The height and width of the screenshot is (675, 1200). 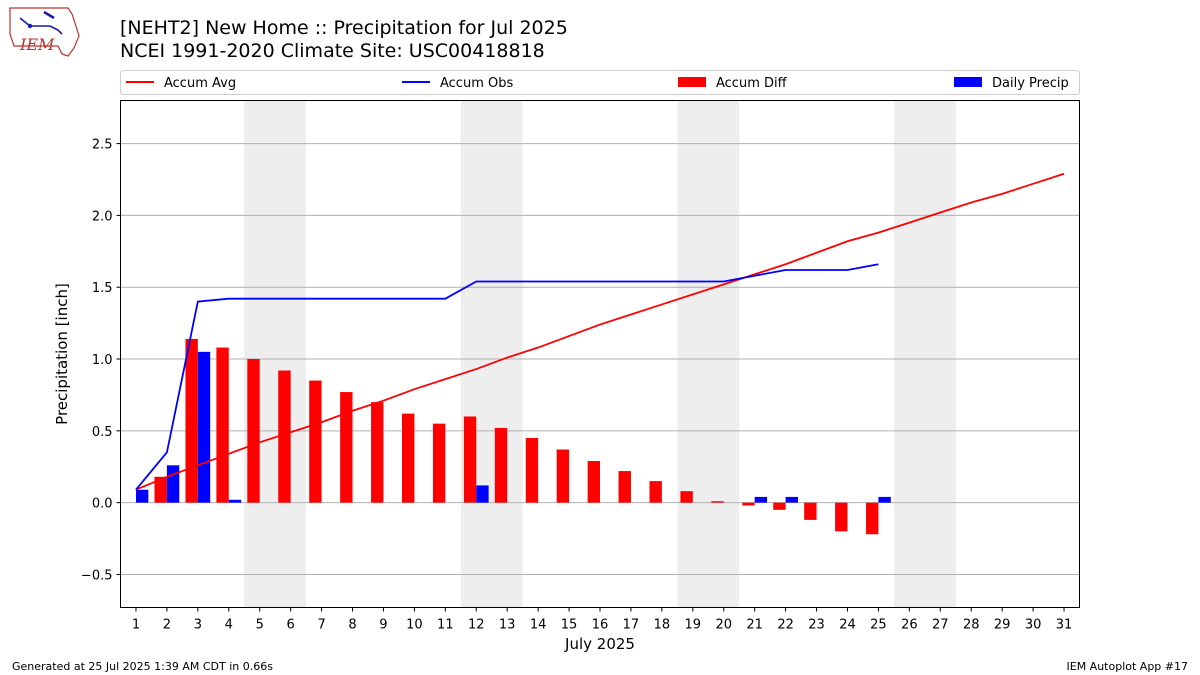 I want to click on legend-frame, so click(x=600, y=82).